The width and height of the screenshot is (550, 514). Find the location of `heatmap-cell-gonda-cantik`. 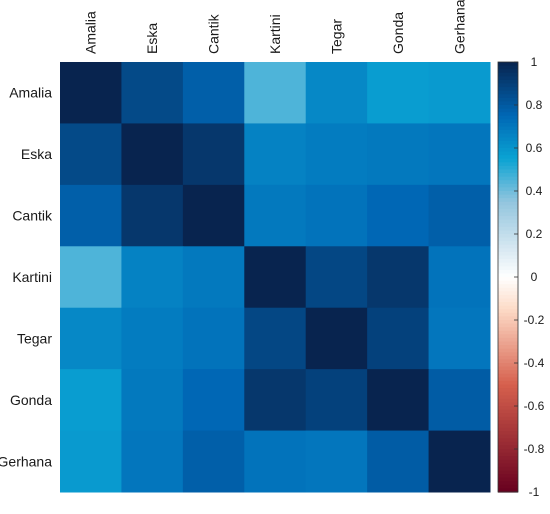

heatmap-cell-gonda-cantik is located at coordinates (213, 400).